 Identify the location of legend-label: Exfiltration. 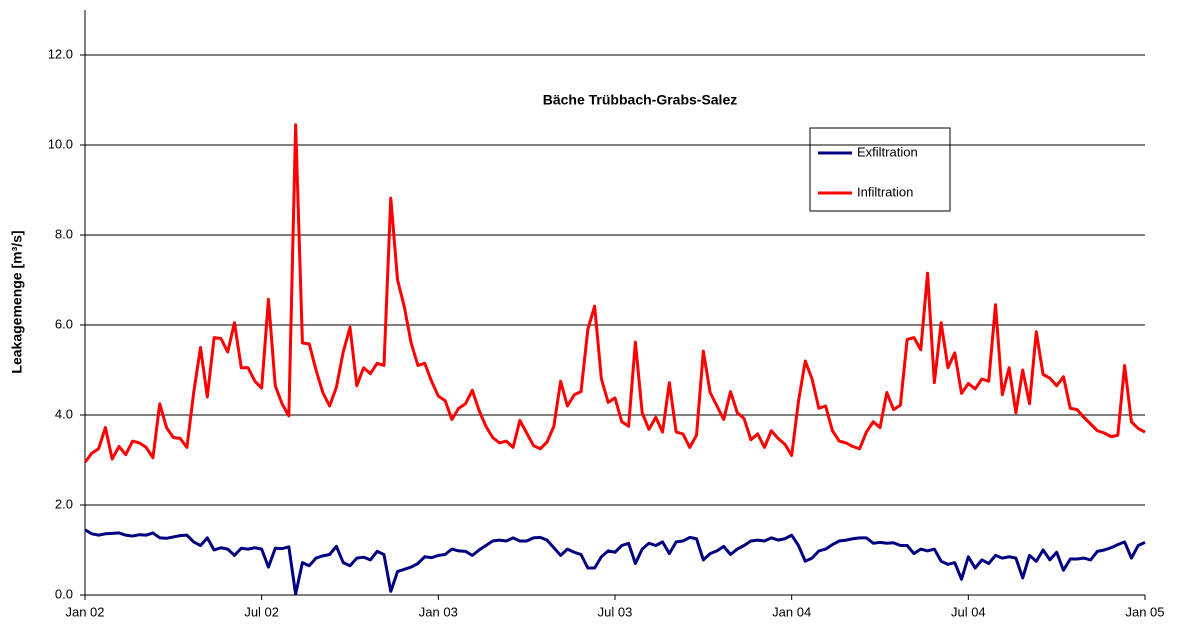
(887, 151).